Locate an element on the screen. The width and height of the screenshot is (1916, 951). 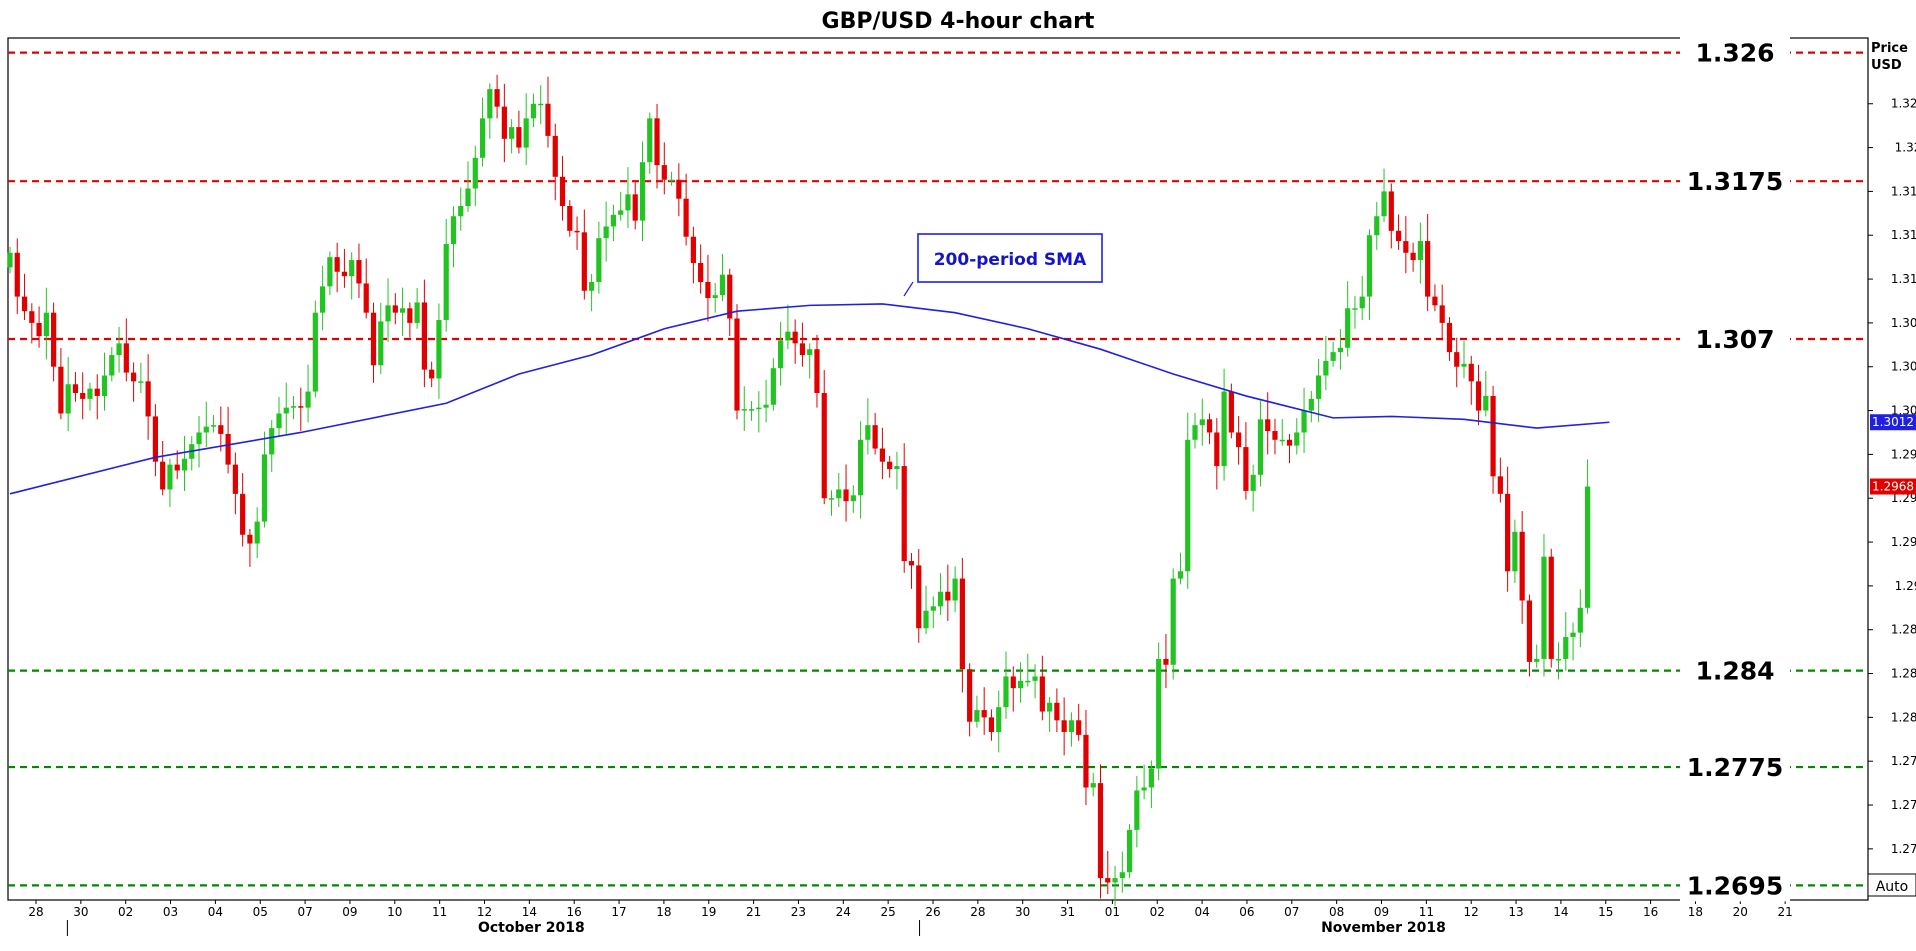
sma-value-label: 1.3012 is located at coordinates (1893, 422).